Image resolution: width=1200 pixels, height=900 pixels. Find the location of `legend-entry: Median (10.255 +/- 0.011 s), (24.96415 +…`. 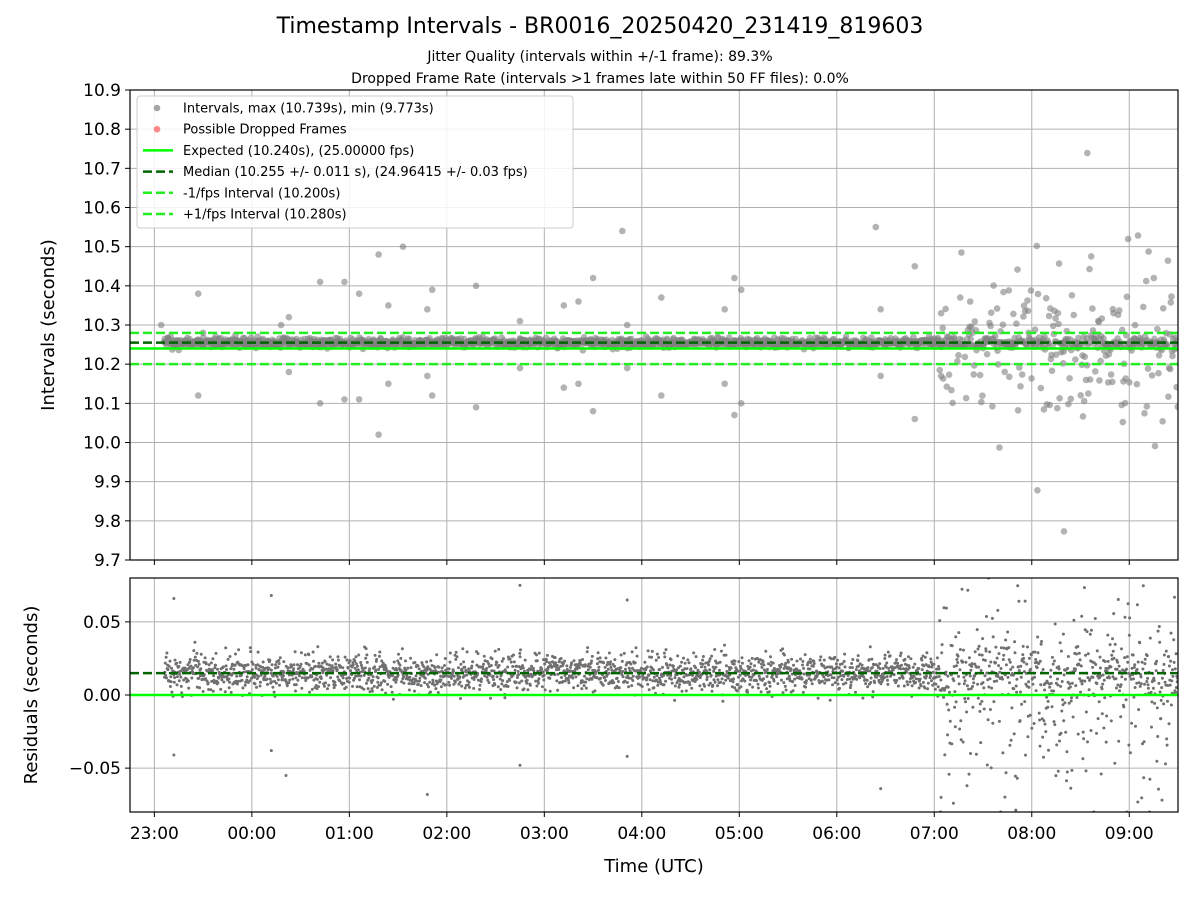

legend-entry: Median (10.255 +/- 0.011 s), (24.96415 +… is located at coordinates (355, 172).